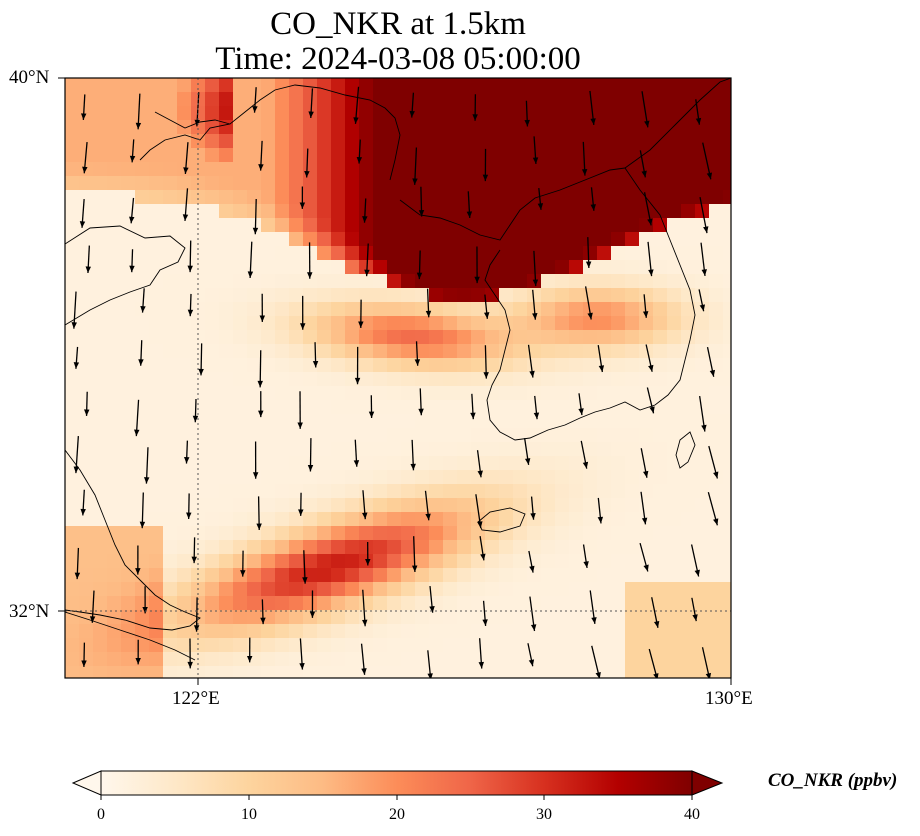 This screenshot has width=920, height=836. I want to click on colorbar-tick-30: 30, so click(544, 814).